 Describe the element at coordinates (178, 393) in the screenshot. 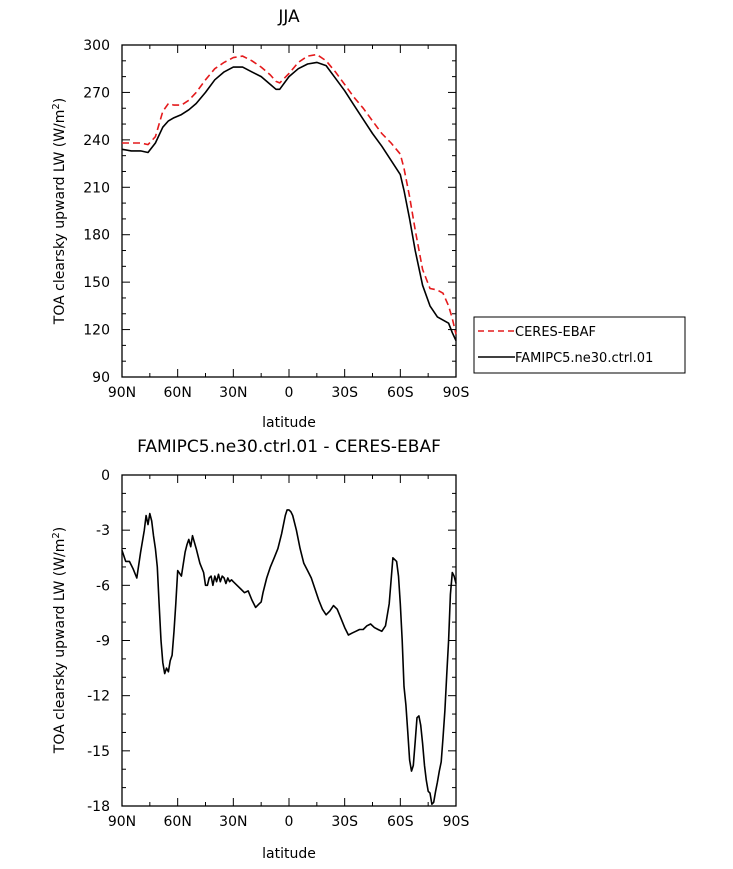

I see `top-x-tick-label: 60N` at that location.